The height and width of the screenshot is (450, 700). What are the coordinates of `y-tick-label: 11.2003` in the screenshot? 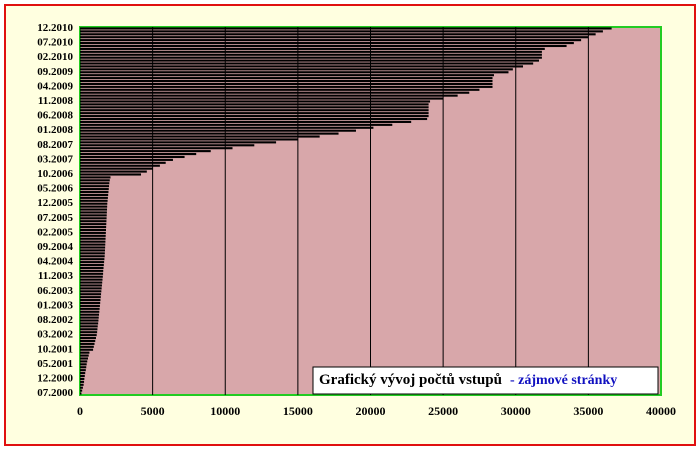 It's located at (56, 276).